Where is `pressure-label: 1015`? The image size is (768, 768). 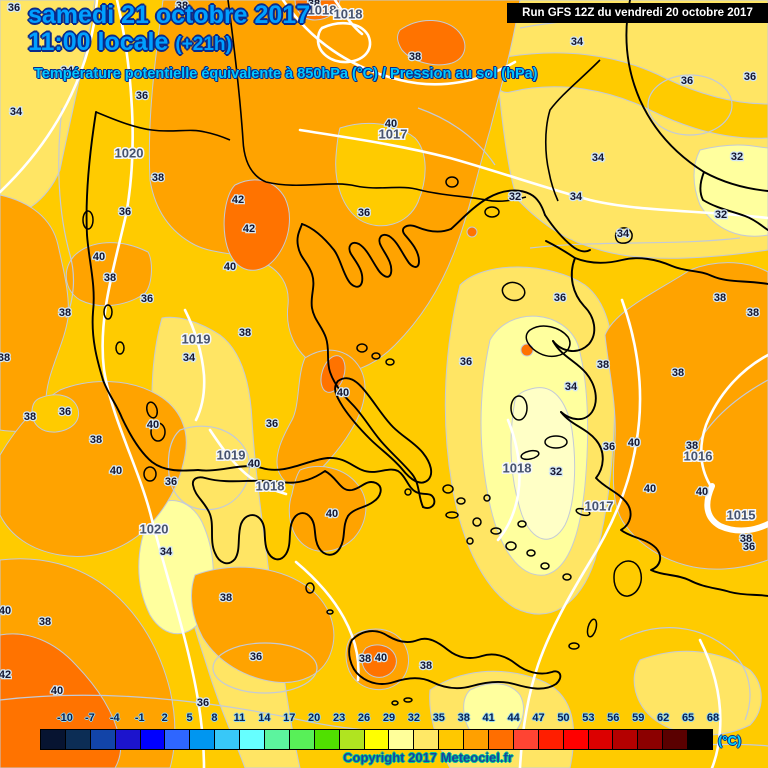
pressure-label: 1015 is located at coordinates (741, 515).